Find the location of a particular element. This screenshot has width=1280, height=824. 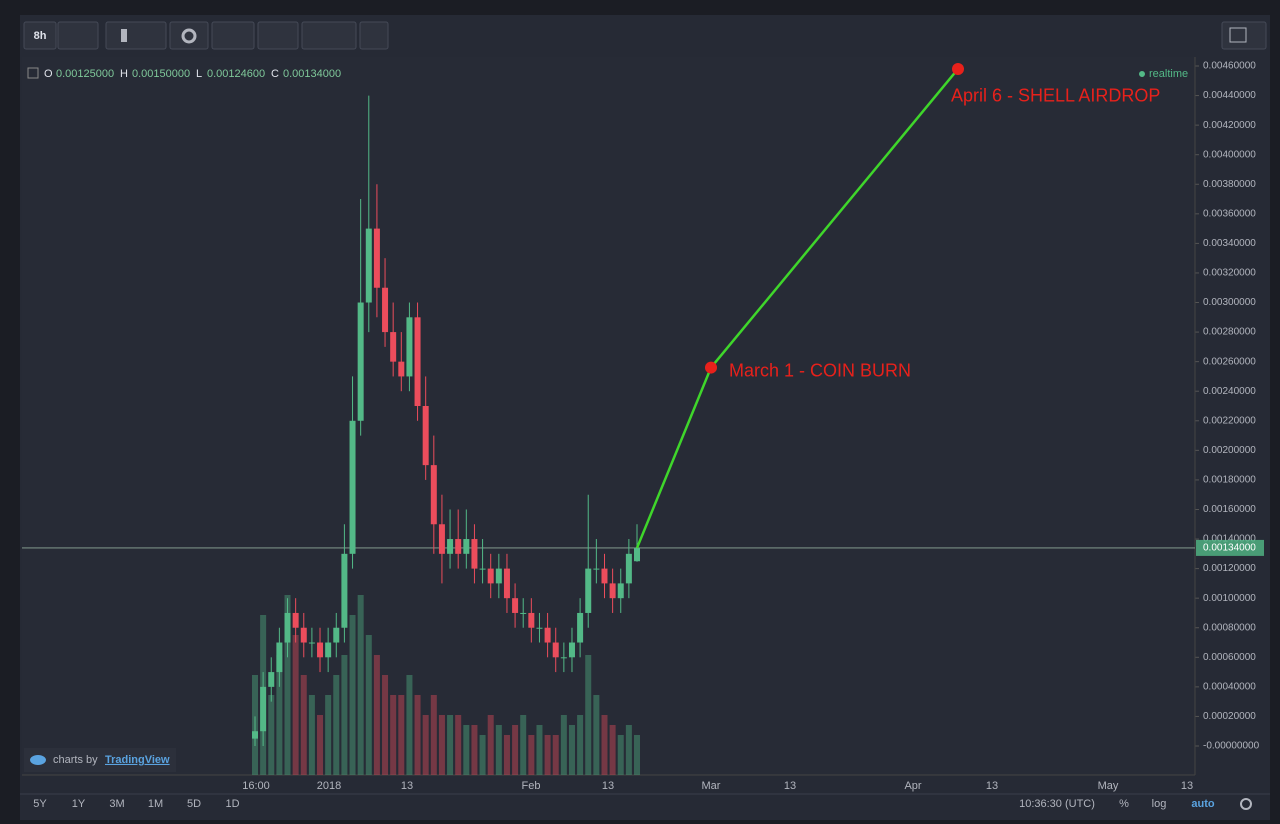

x-tick-label: 16:00 is located at coordinates (256, 786).